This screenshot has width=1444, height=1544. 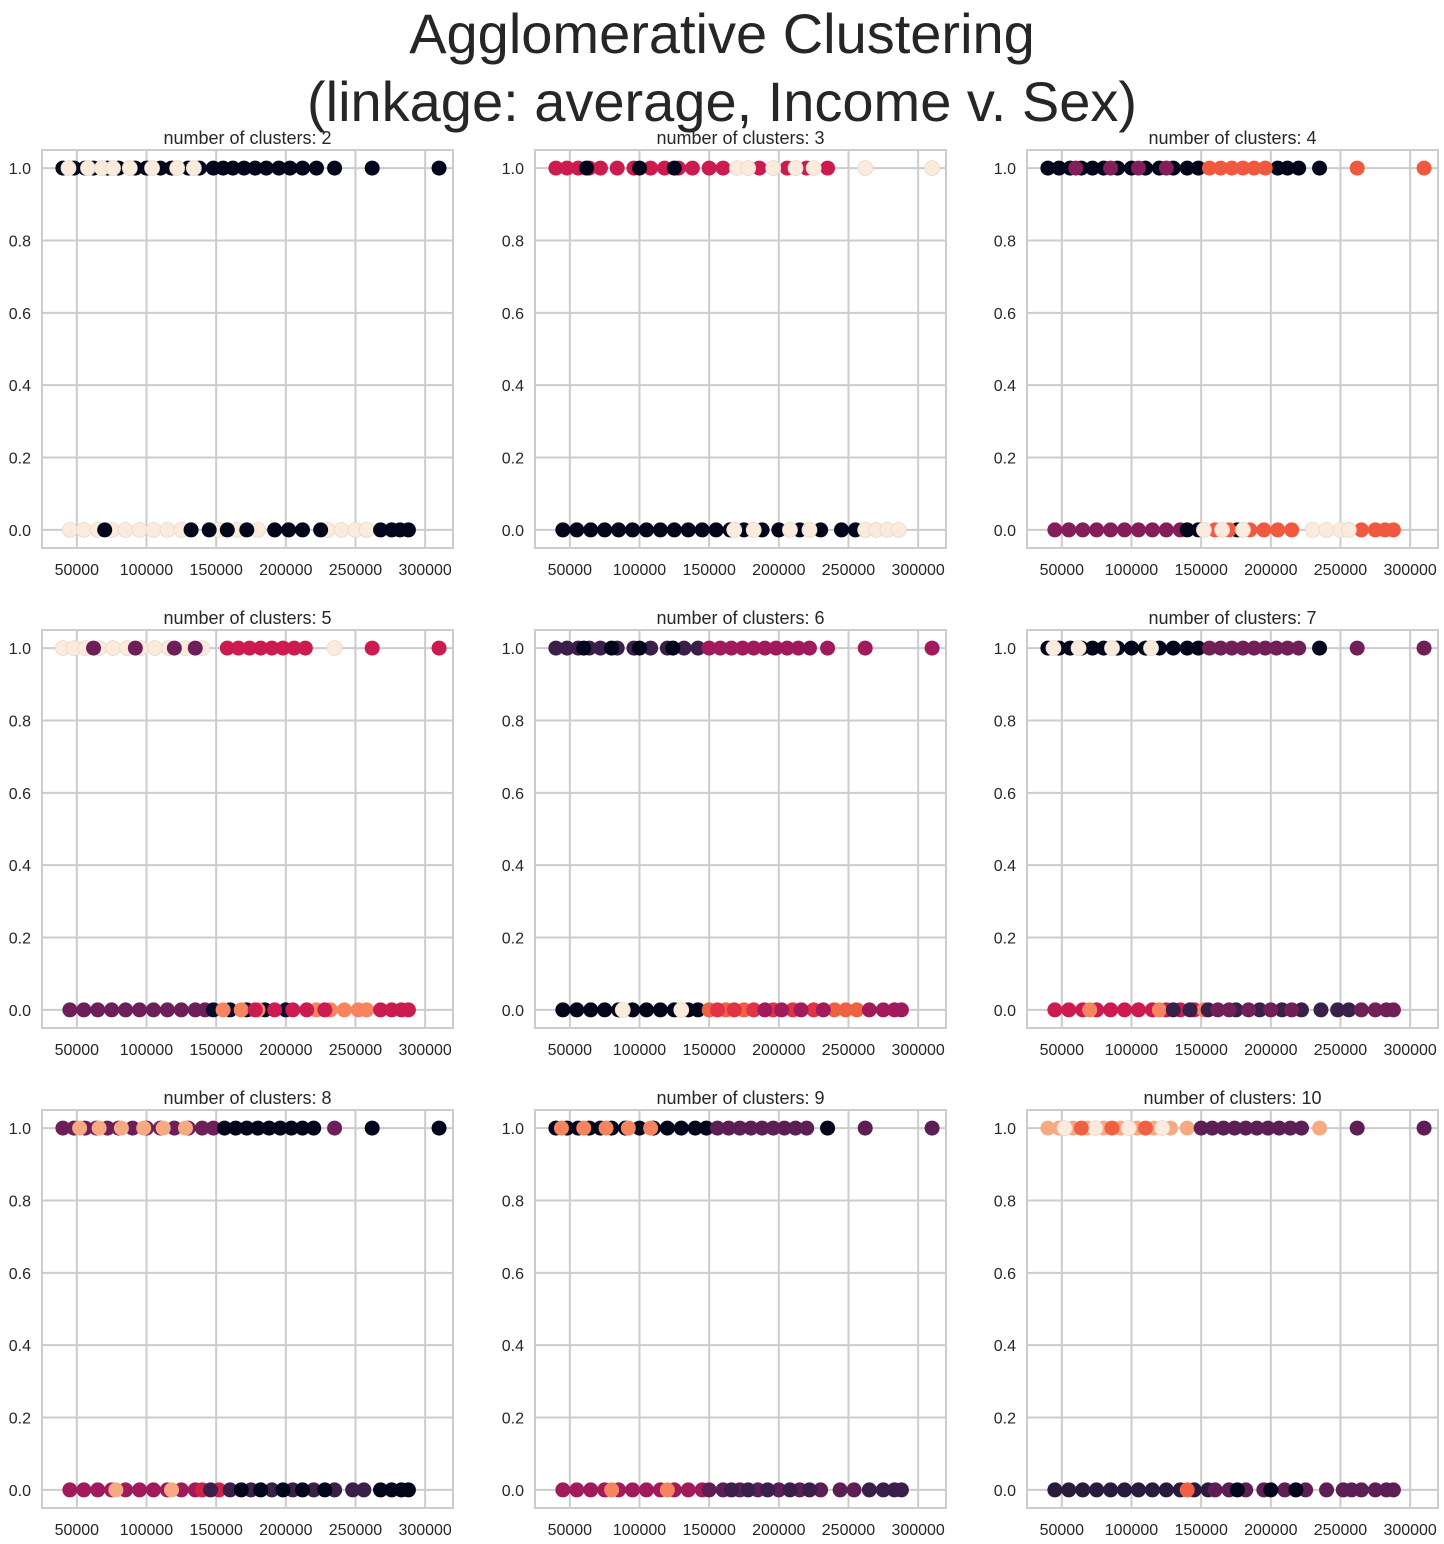 What do you see at coordinates (146, 570) in the screenshot?
I see `x-tick-label: 100000` at bounding box center [146, 570].